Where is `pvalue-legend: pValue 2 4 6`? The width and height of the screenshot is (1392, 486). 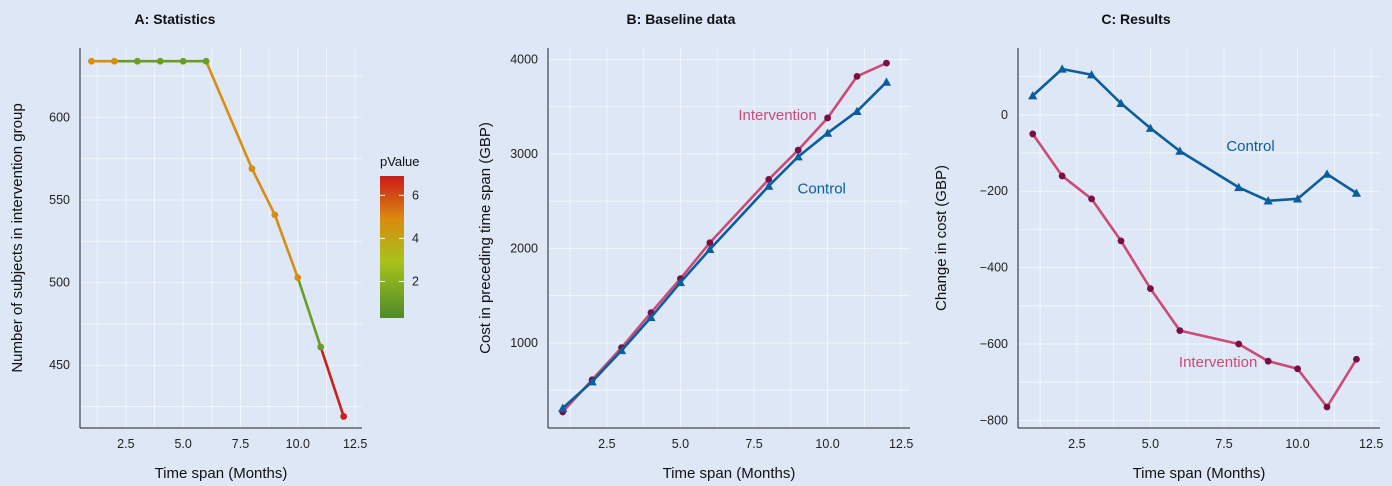
pvalue-legend: pValue 2 4 6 is located at coordinates (400, 236).